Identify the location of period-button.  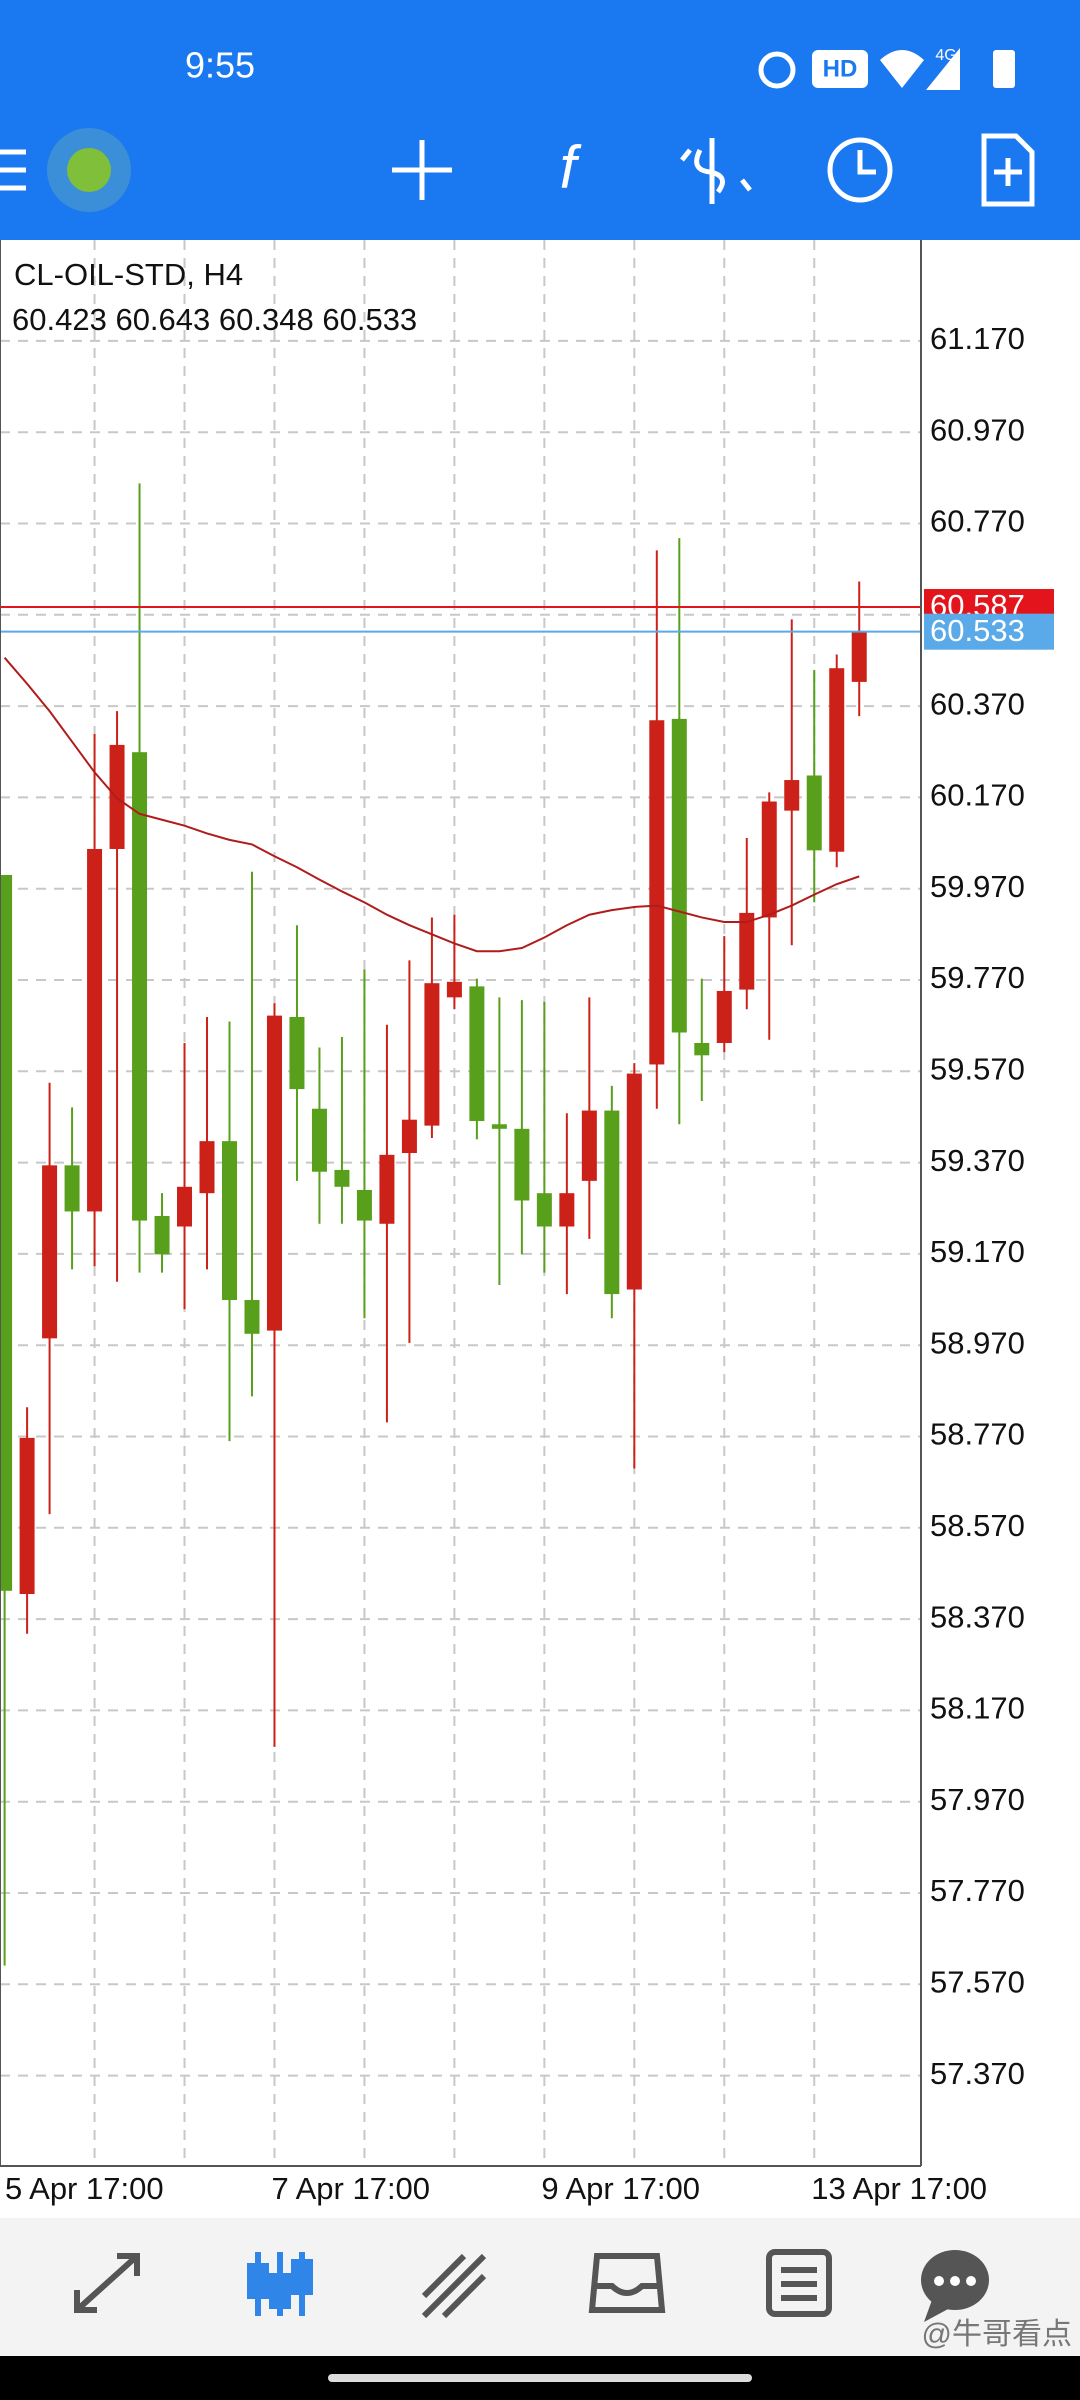
(860, 170).